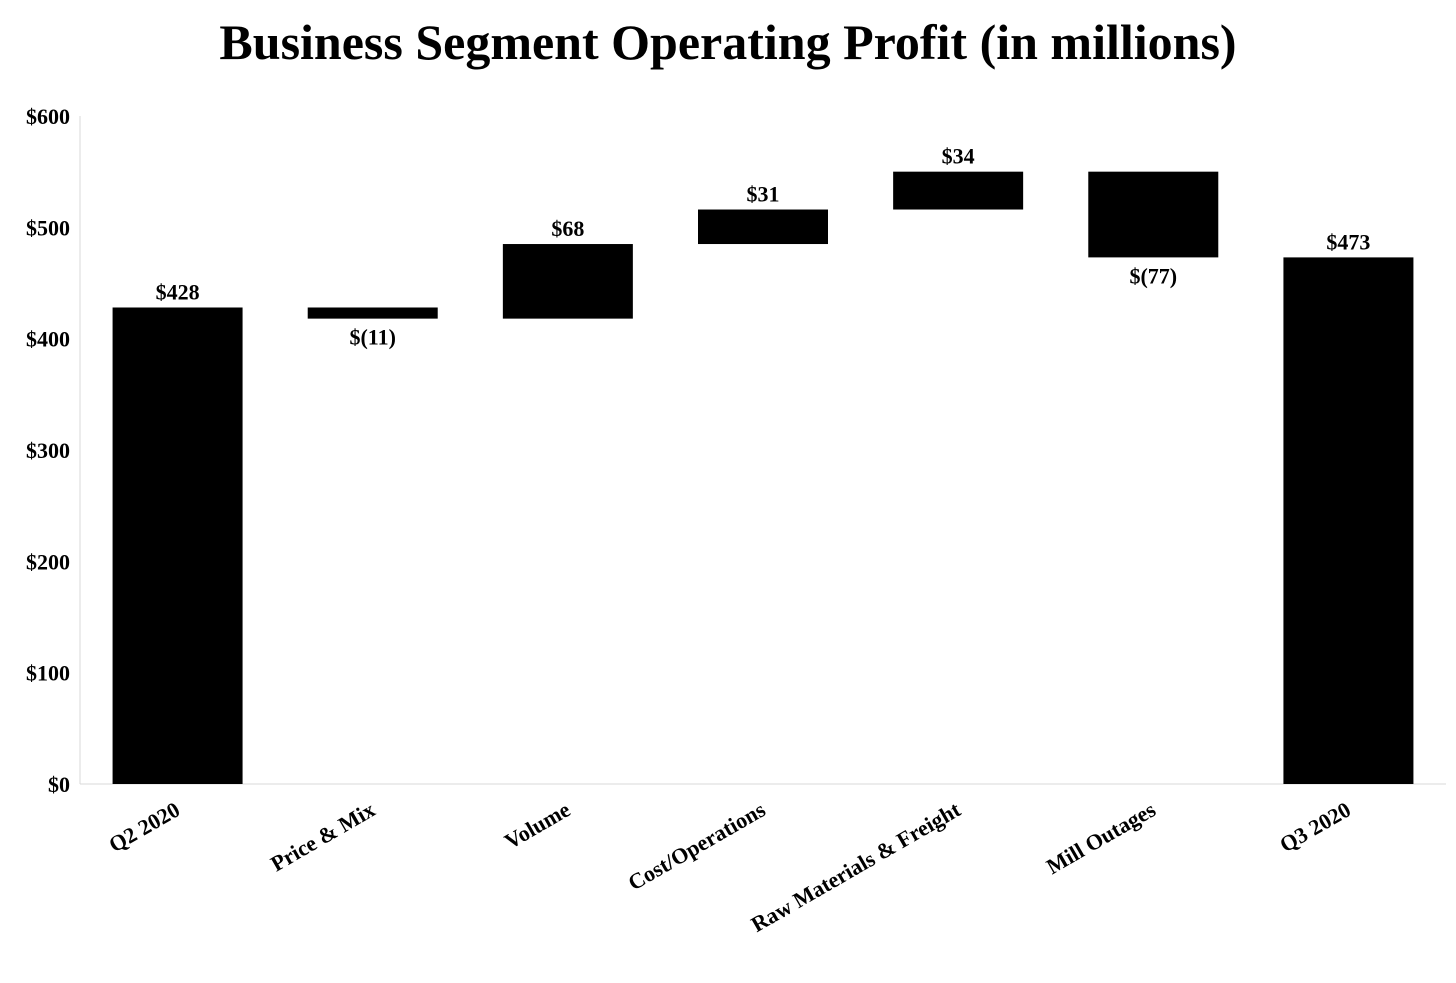 This screenshot has width=1456, height=983. What do you see at coordinates (48, 227) in the screenshot?
I see `y-tick-label: $500` at bounding box center [48, 227].